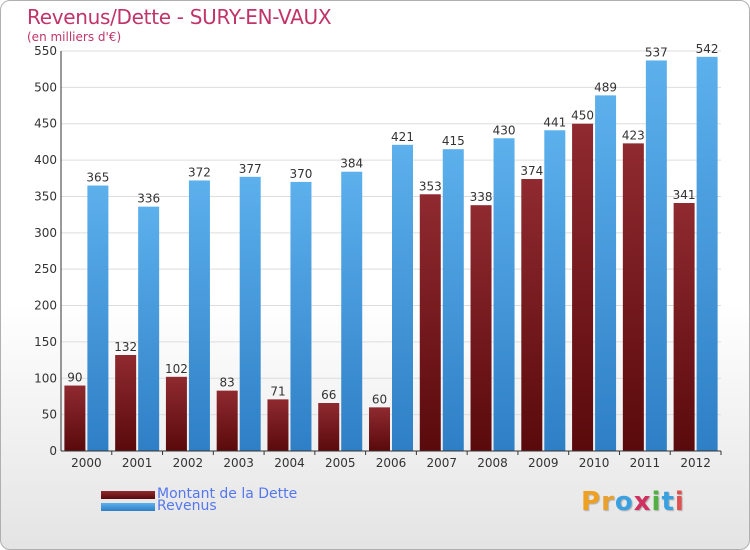 Image resolution: width=750 pixels, height=550 pixels. I want to click on data-label-debt: 90, so click(74, 378).